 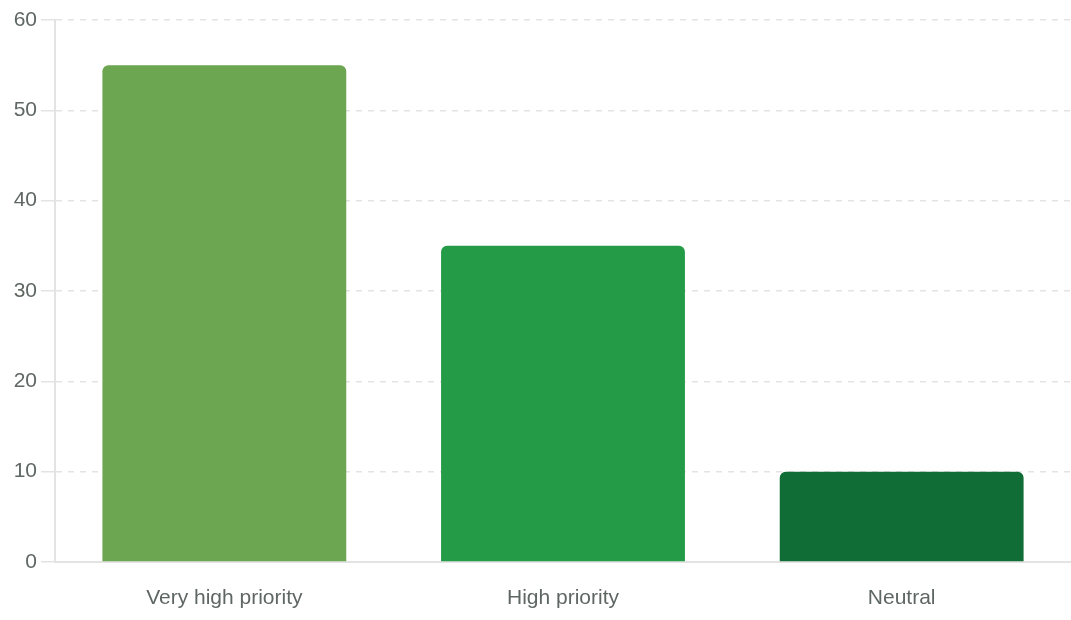 I want to click on y-tick-label: 60, so click(x=25, y=18).